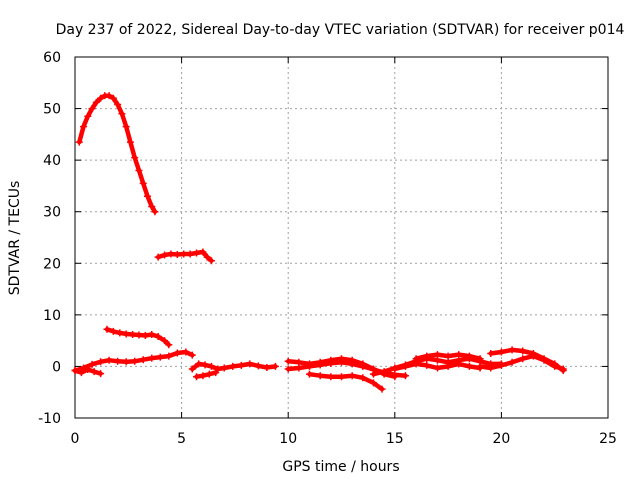  I want to click on y-tick-label: 10, so click(52, 316).